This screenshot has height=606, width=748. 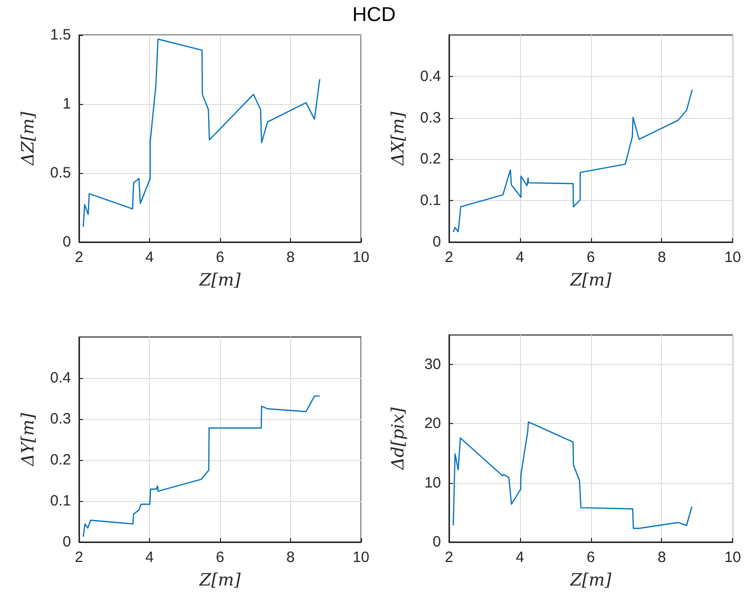 I want to click on y-axis-title: ΔX[m], so click(x=398, y=138).